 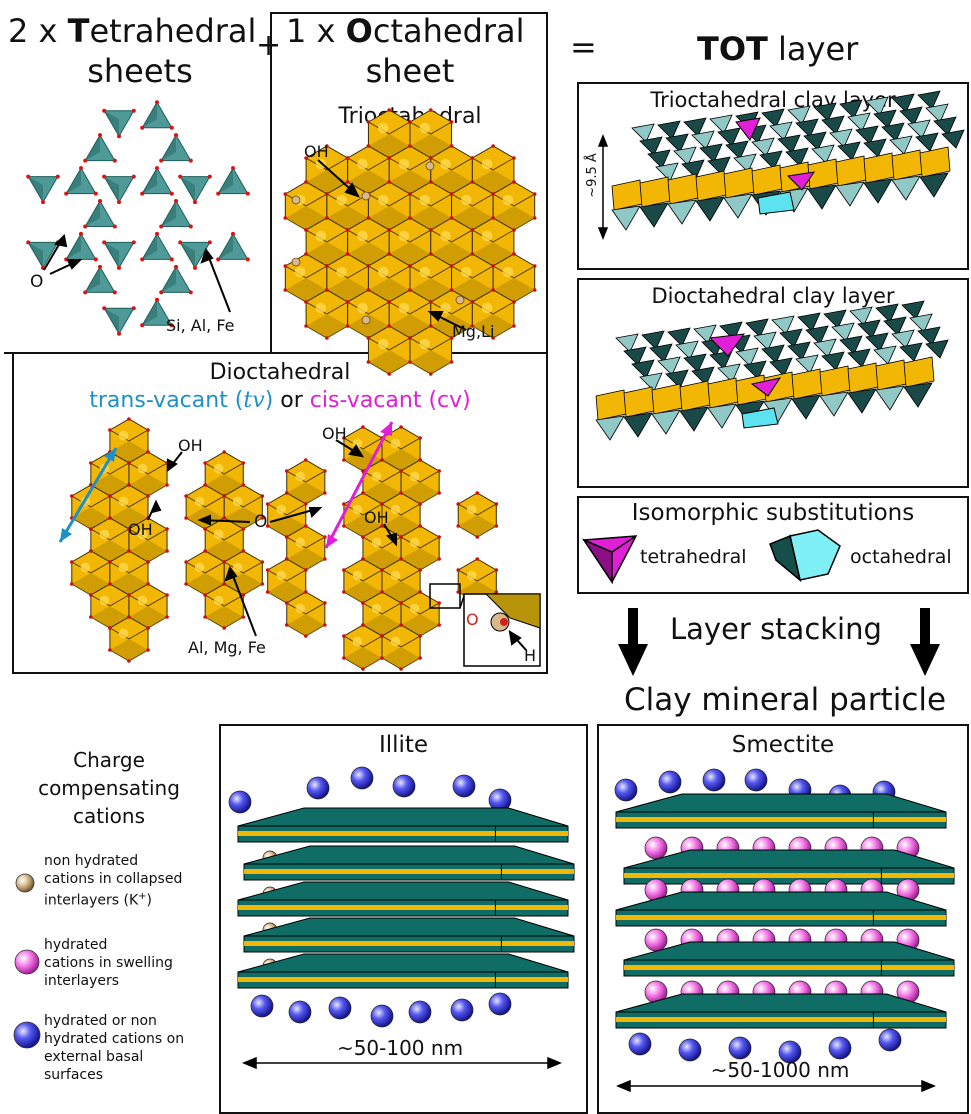 What do you see at coordinates (776, 629) in the screenshot?
I see `layer-stacking-label: Layer stacking` at bounding box center [776, 629].